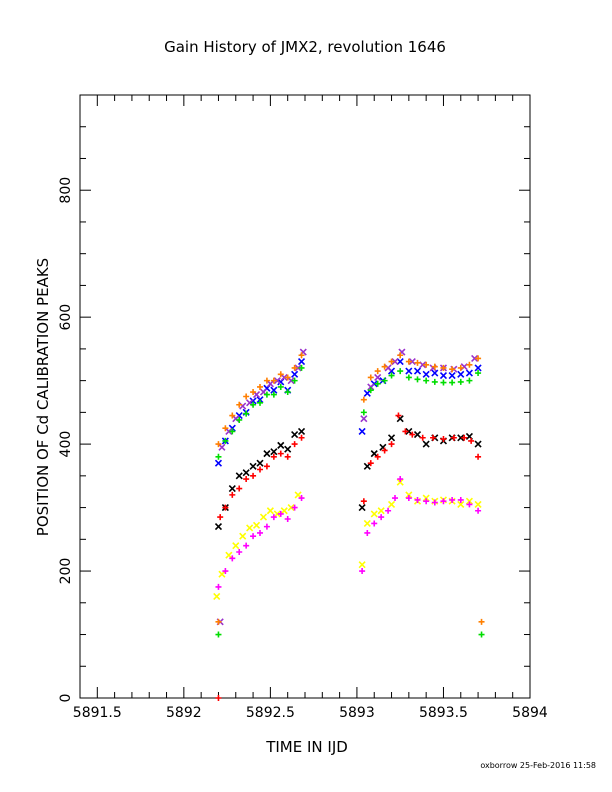  I want to click on y-tick-label: 800, so click(66, 190).